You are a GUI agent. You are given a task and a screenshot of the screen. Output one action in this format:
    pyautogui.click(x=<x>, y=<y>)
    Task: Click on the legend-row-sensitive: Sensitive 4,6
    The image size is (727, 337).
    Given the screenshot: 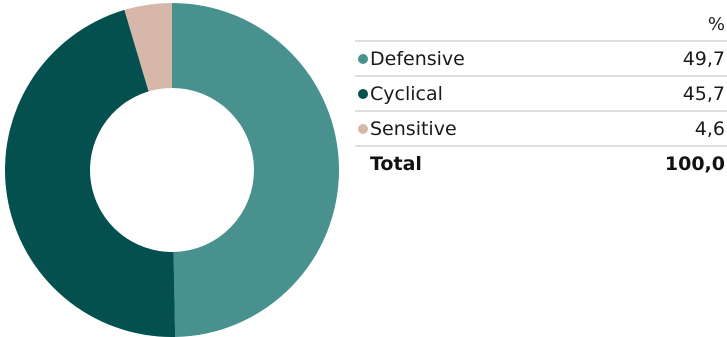 What is the action you would take?
    pyautogui.click(x=541, y=127)
    